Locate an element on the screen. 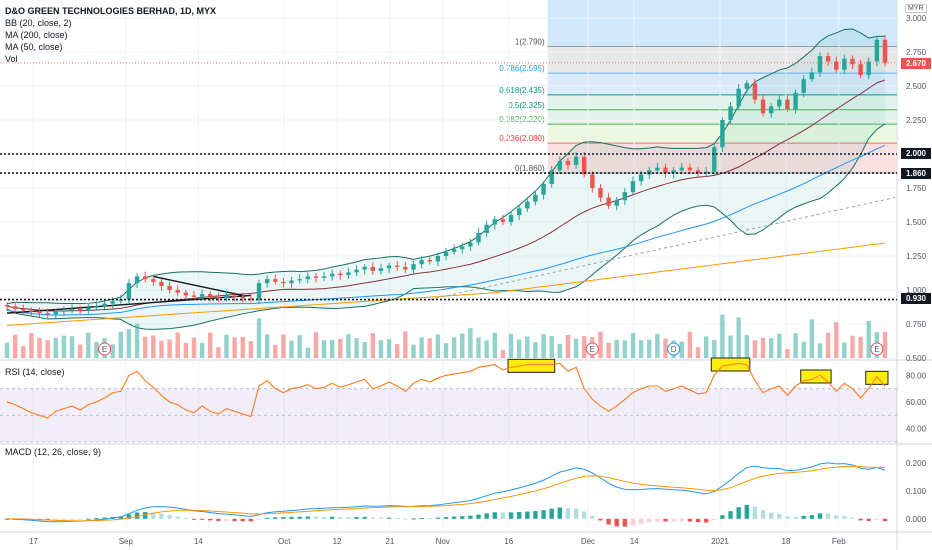 The height and width of the screenshot is (550, 932). rsi-label: RSI (14, close) is located at coordinates (35, 372).